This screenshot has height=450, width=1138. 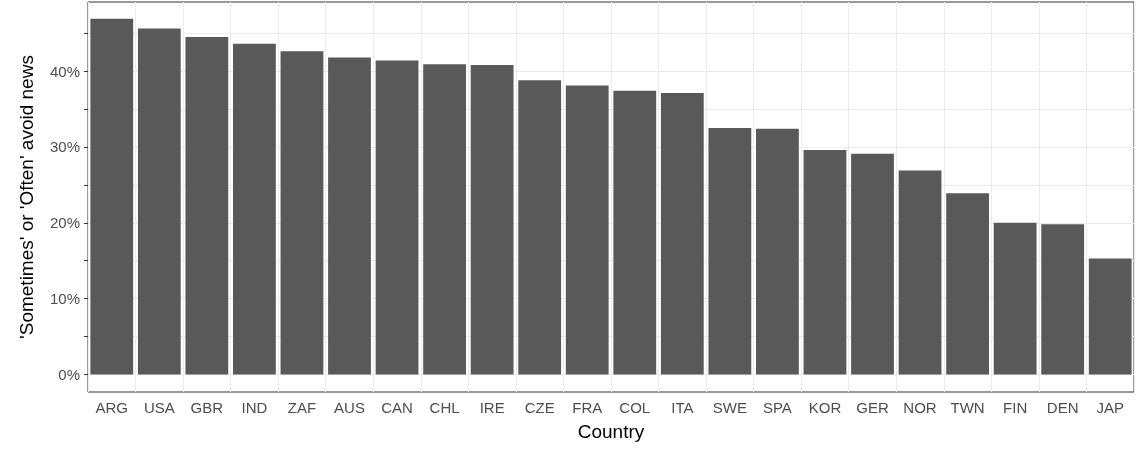 I want to click on x-tick-label: FRA, so click(x=587, y=407).